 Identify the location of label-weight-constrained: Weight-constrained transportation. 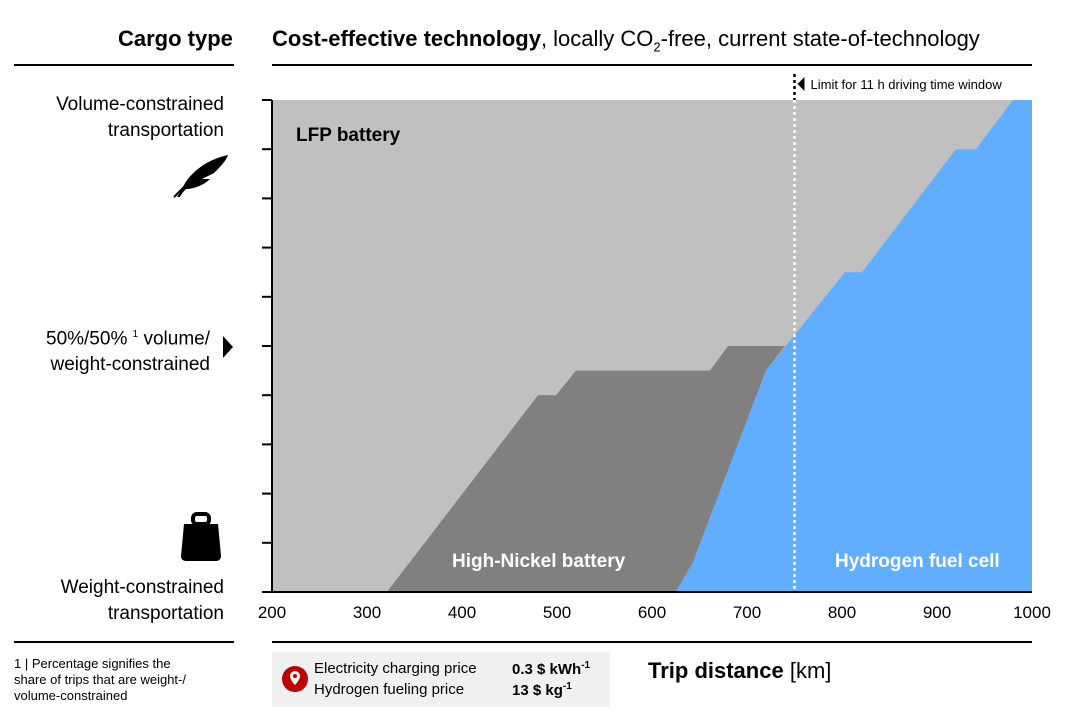
(142, 600).